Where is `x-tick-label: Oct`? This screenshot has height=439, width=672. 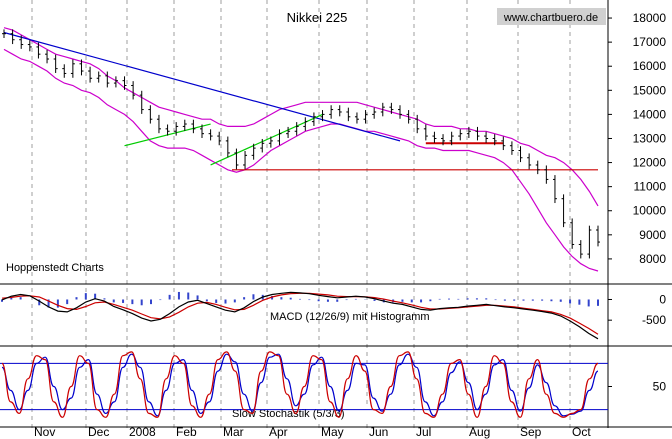
x-tick-label: Oct is located at coordinates (581, 432).